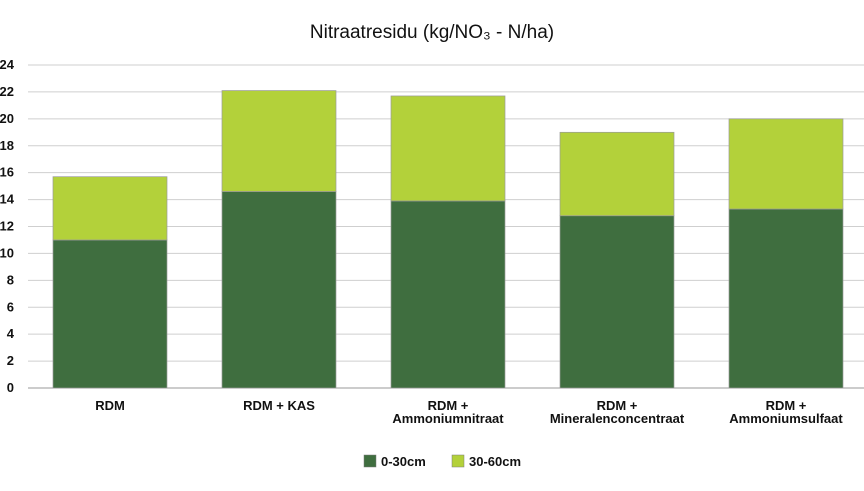  Describe the element at coordinates (432, 32) in the screenshot. I see `chart-title: Nitraatresidu (kg/NO₃ - N/ha)` at that location.